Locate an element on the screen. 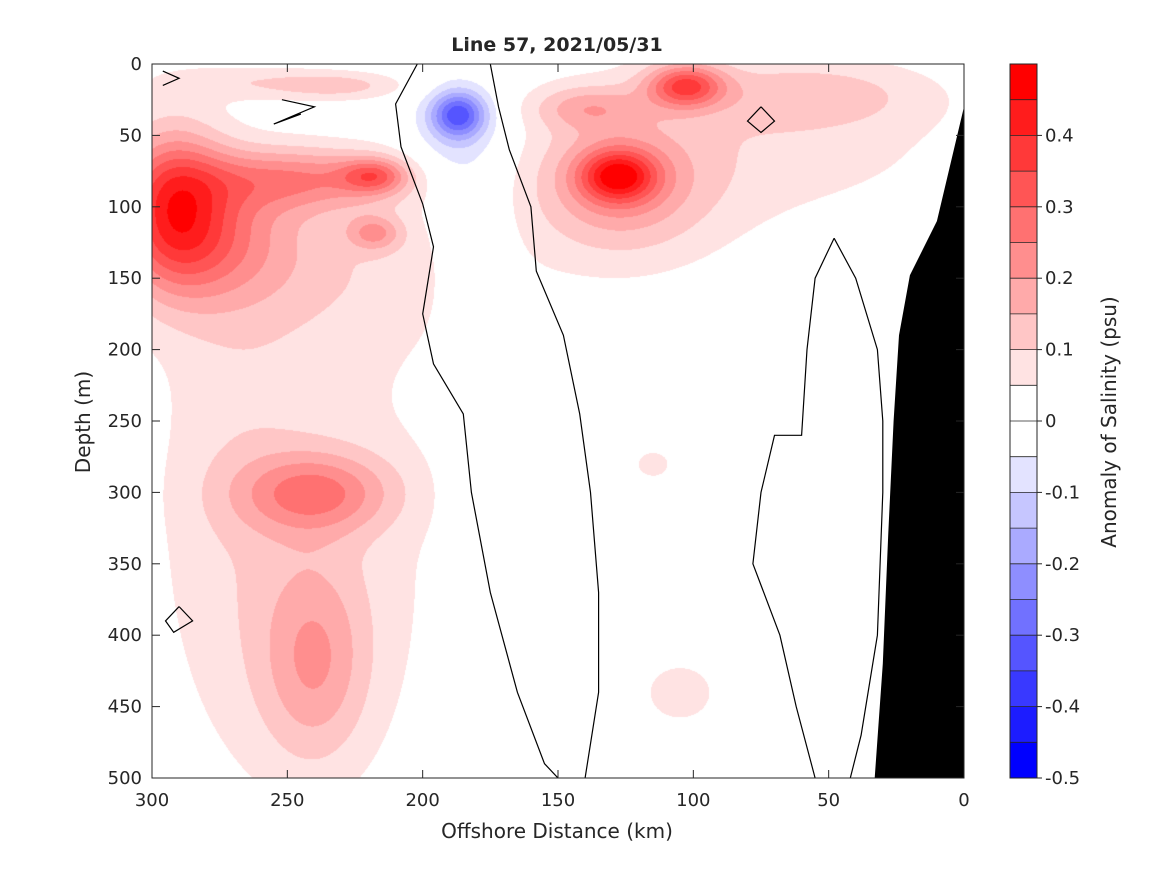 This screenshot has height=875, width=1167. colorbar-tick-label: -0.3 is located at coordinates (1062, 635).